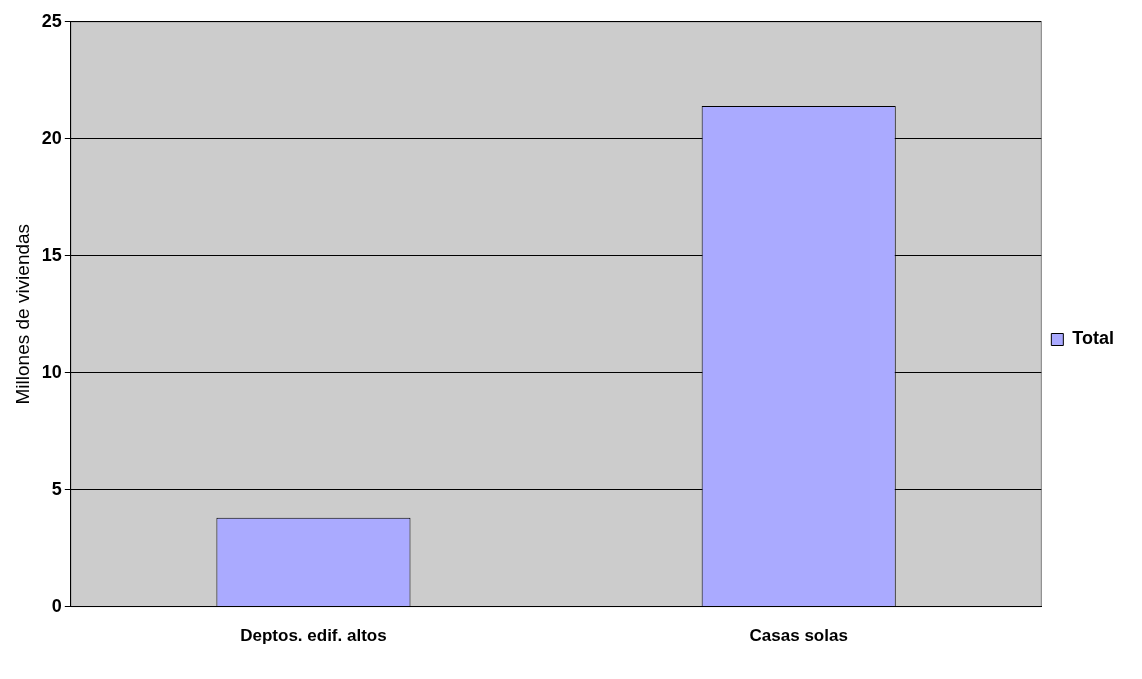  I want to click on y-tick-label: 25, so click(51, 20).